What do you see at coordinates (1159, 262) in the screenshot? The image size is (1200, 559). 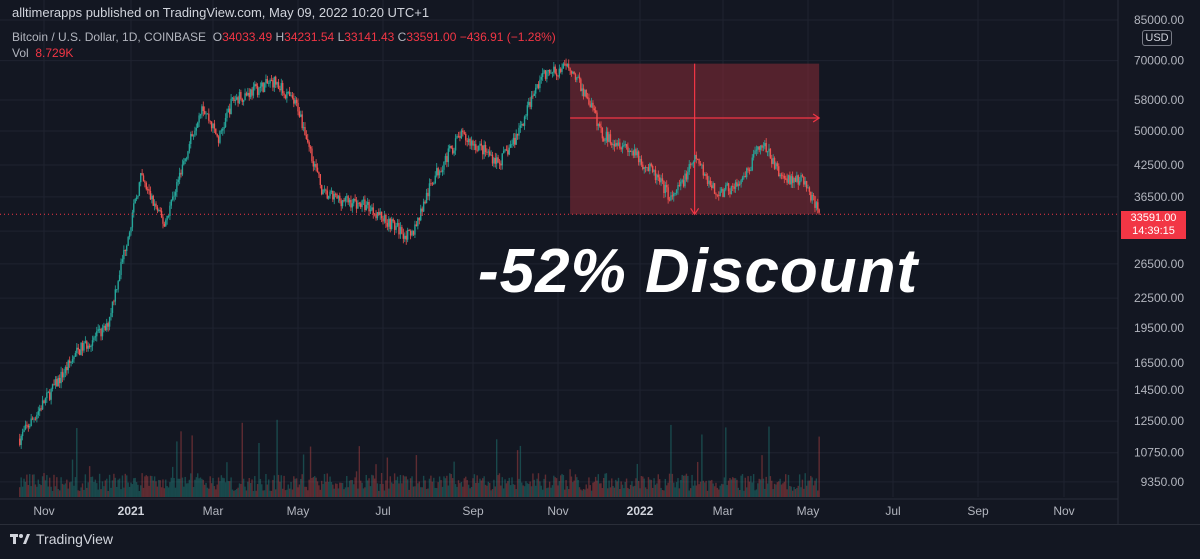 I see `price-axis-panel` at bounding box center [1159, 262].